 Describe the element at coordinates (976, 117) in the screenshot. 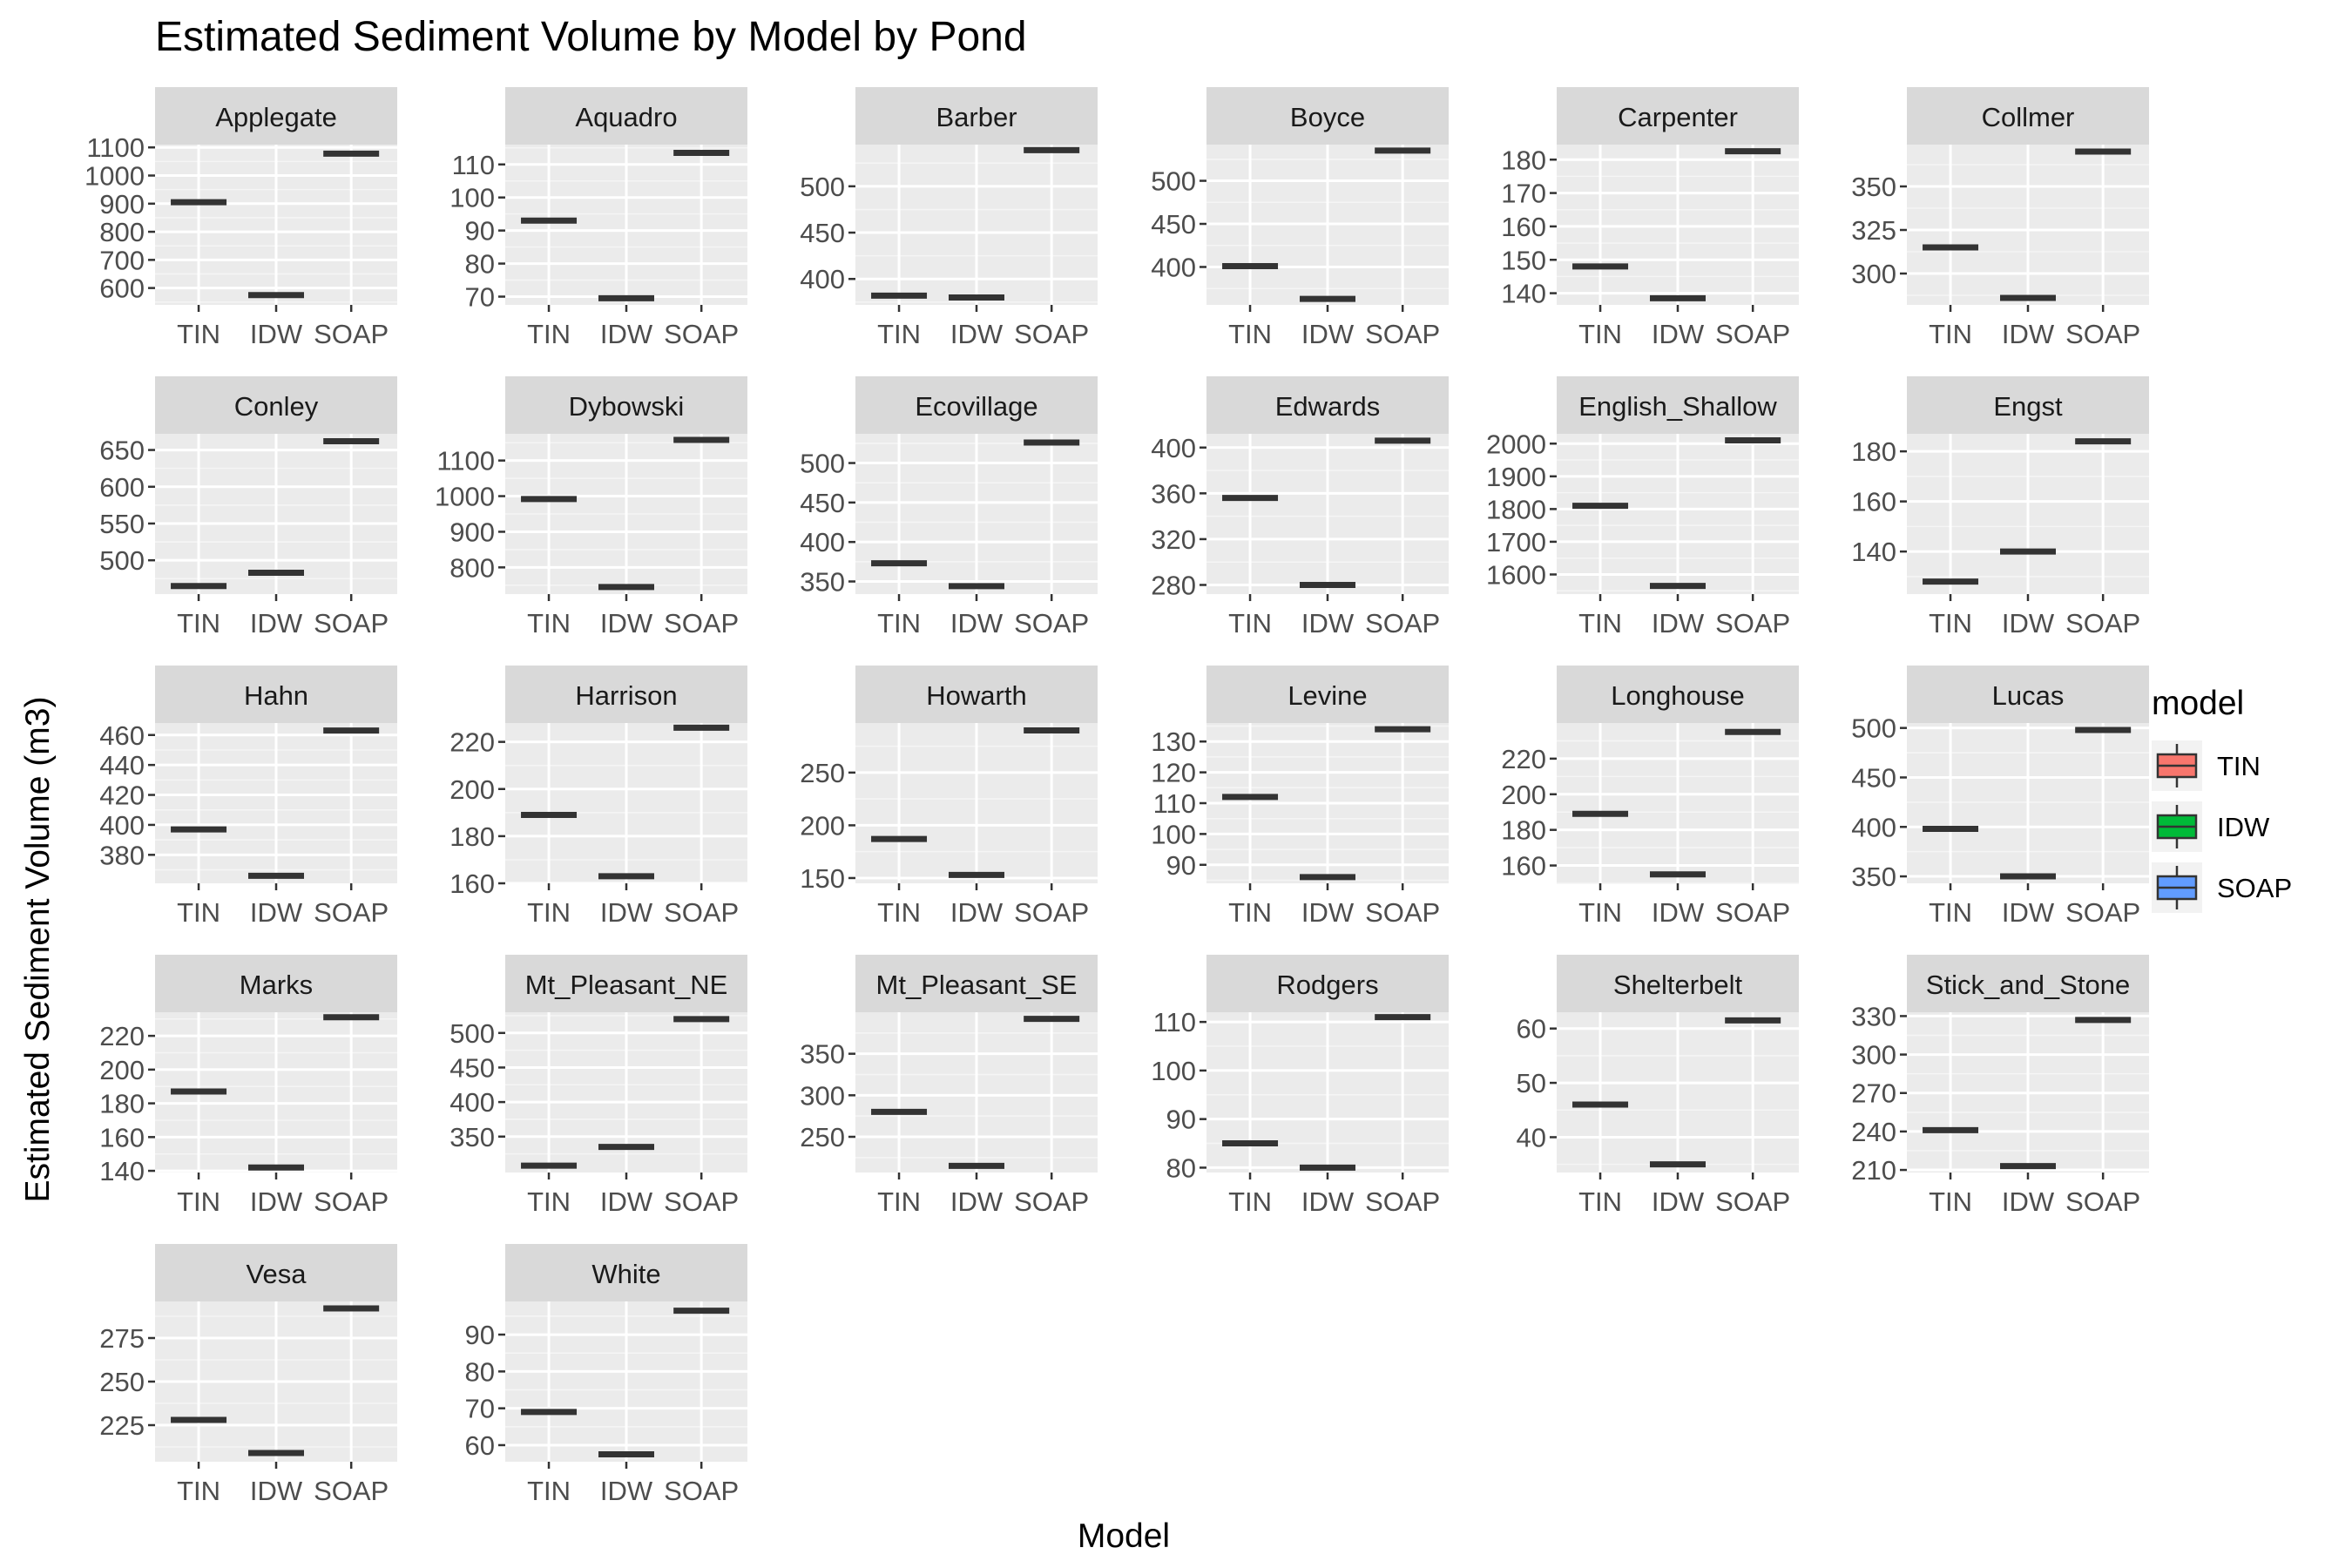

I see `facet-strip-label: Barber` at that location.